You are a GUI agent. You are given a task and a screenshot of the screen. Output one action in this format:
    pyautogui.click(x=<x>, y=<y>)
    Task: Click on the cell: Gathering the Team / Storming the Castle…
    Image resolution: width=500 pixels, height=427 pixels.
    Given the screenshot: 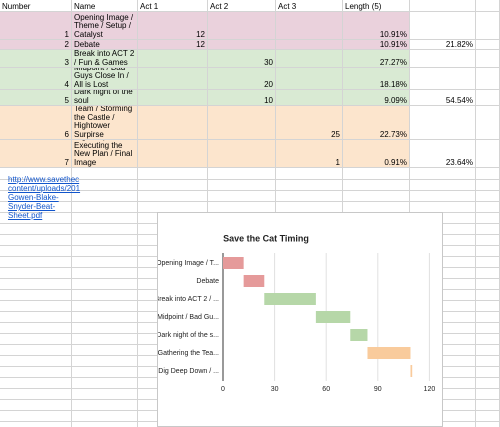 What is the action you would take?
    pyautogui.click(x=105, y=123)
    